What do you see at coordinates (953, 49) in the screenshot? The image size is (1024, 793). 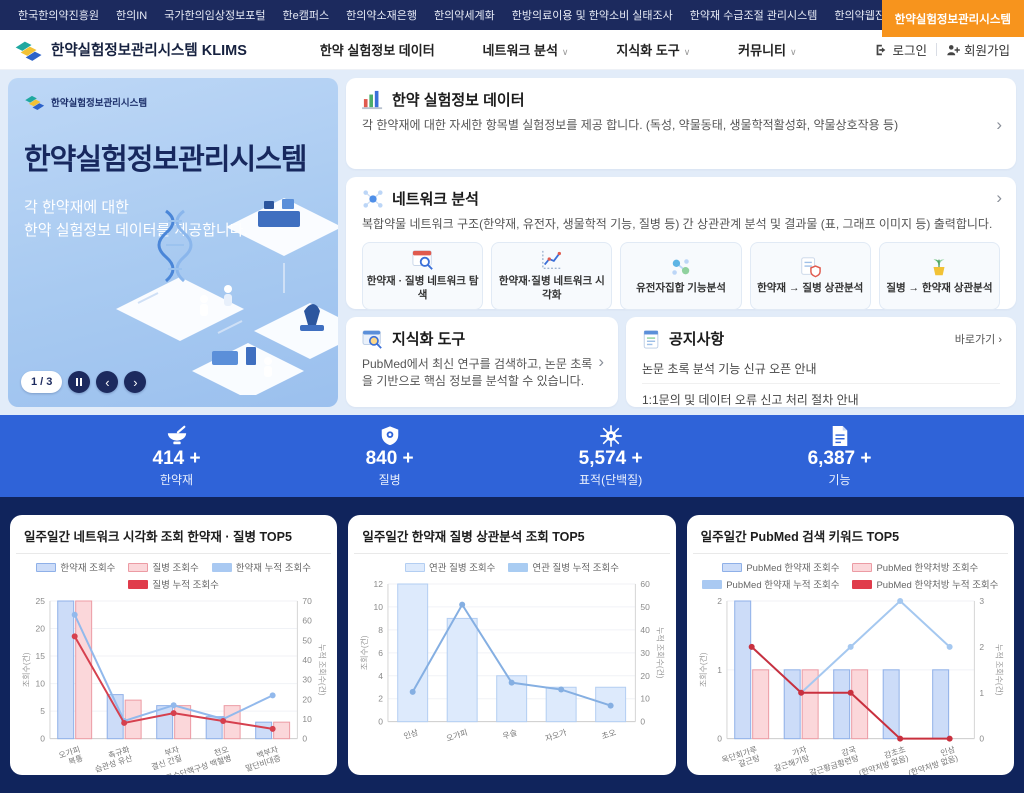 I see `person-plus-icon` at bounding box center [953, 49].